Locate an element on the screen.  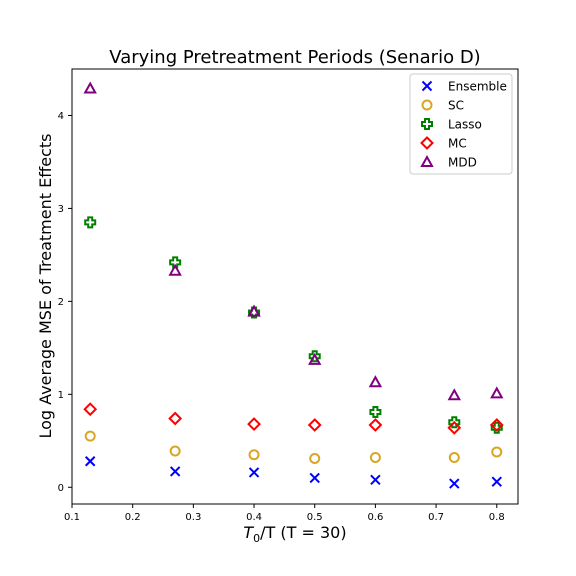
chart-title: Varying Pretreatment Periods (Senario D) is located at coordinates (294, 57).